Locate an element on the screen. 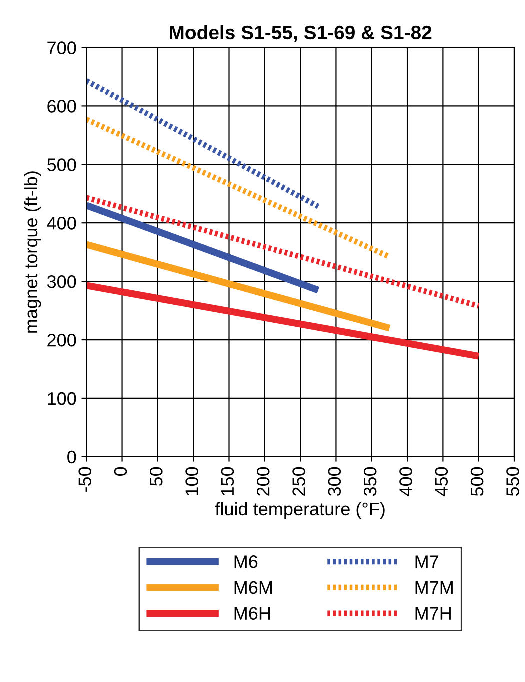 Image resolution: width=525 pixels, height=682 pixels. legend-label: M6M is located at coordinates (253, 587).